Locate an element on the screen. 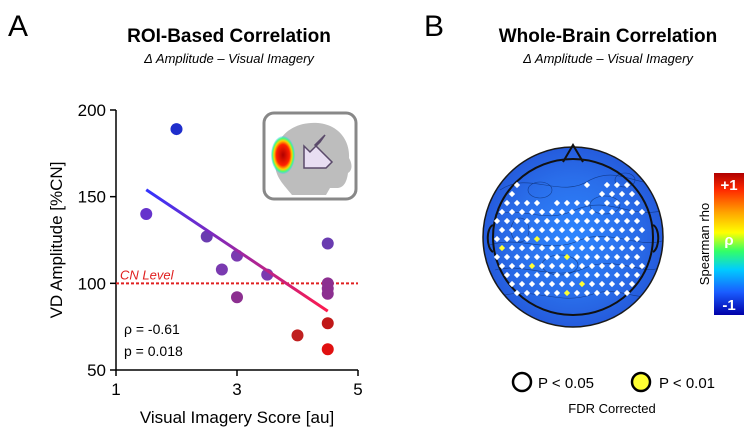 This screenshot has width=744, height=431. colorbar-mid-label: ρ is located at coordinates (728, 240).